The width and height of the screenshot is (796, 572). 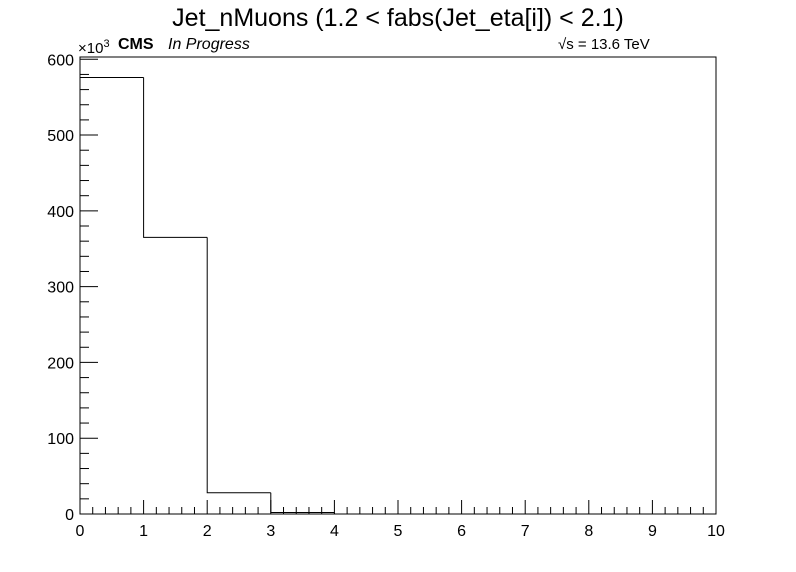 I want to click on y-tick-label: 300, so click(x=60, y=288).